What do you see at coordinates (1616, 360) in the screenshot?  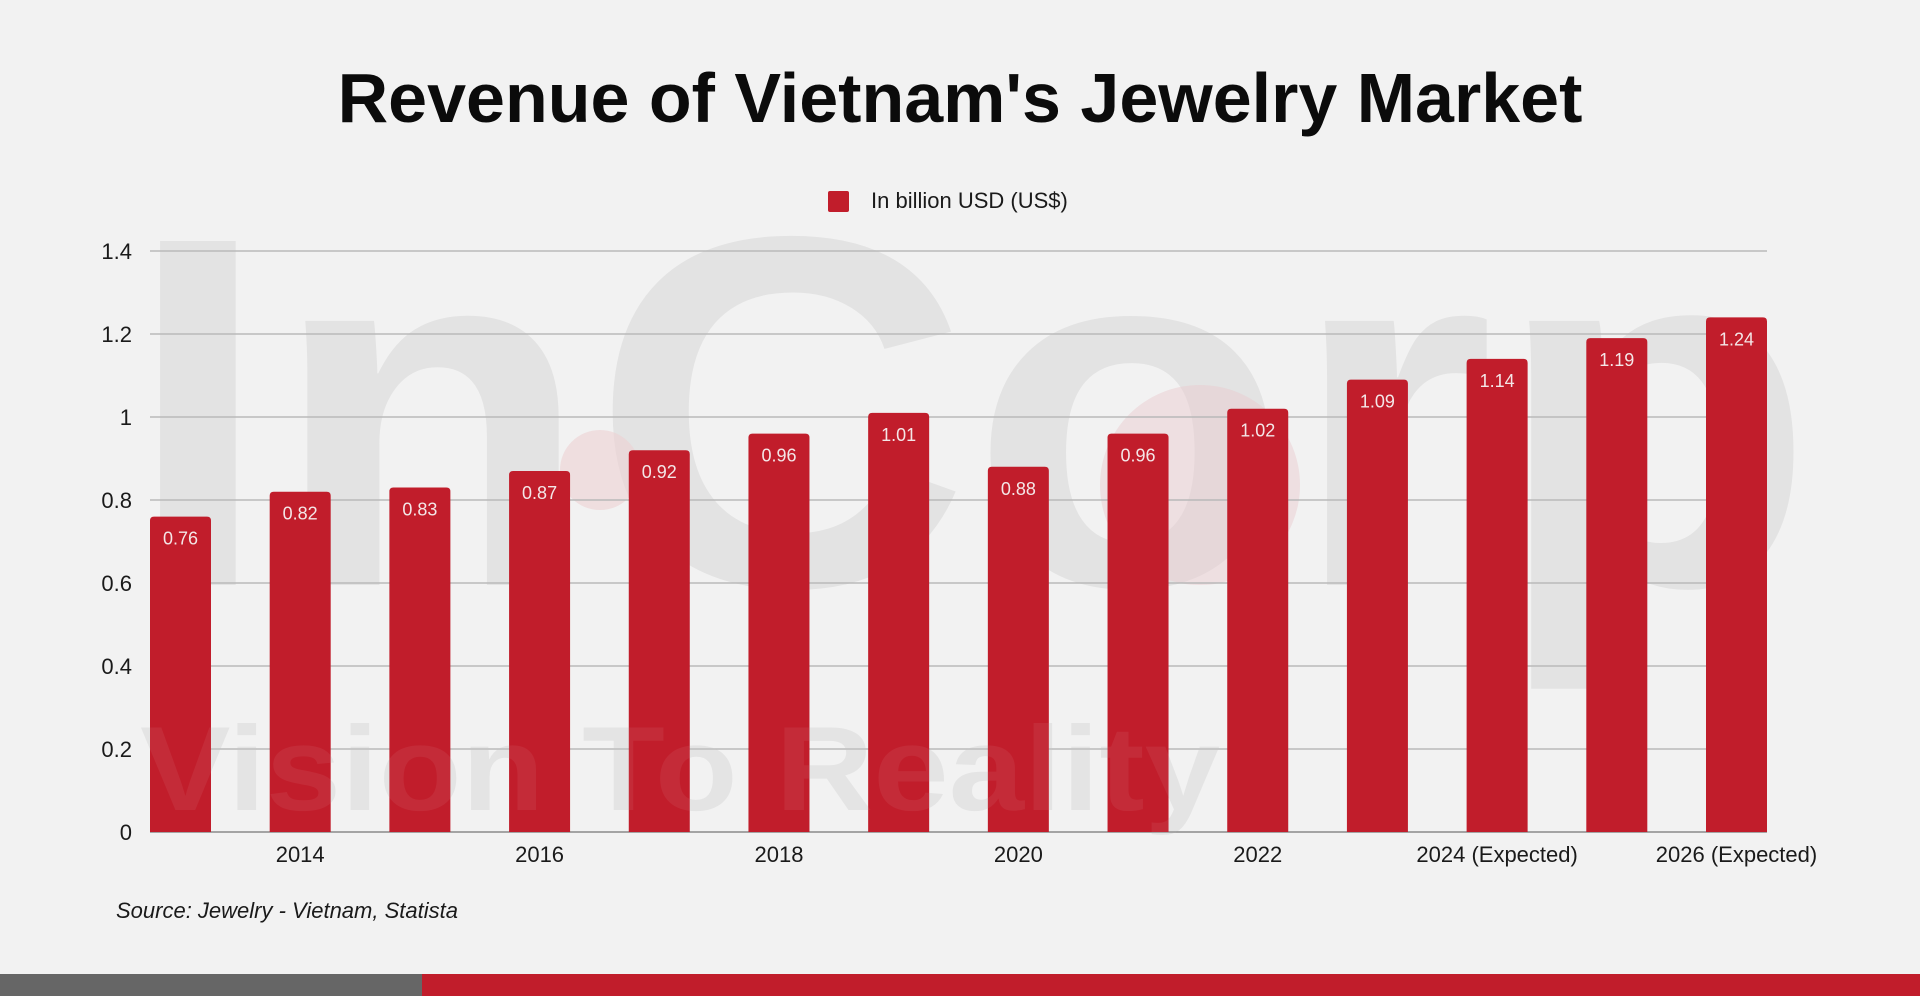 I see `data-label: 1.19` at bounding box center [1616, 360].